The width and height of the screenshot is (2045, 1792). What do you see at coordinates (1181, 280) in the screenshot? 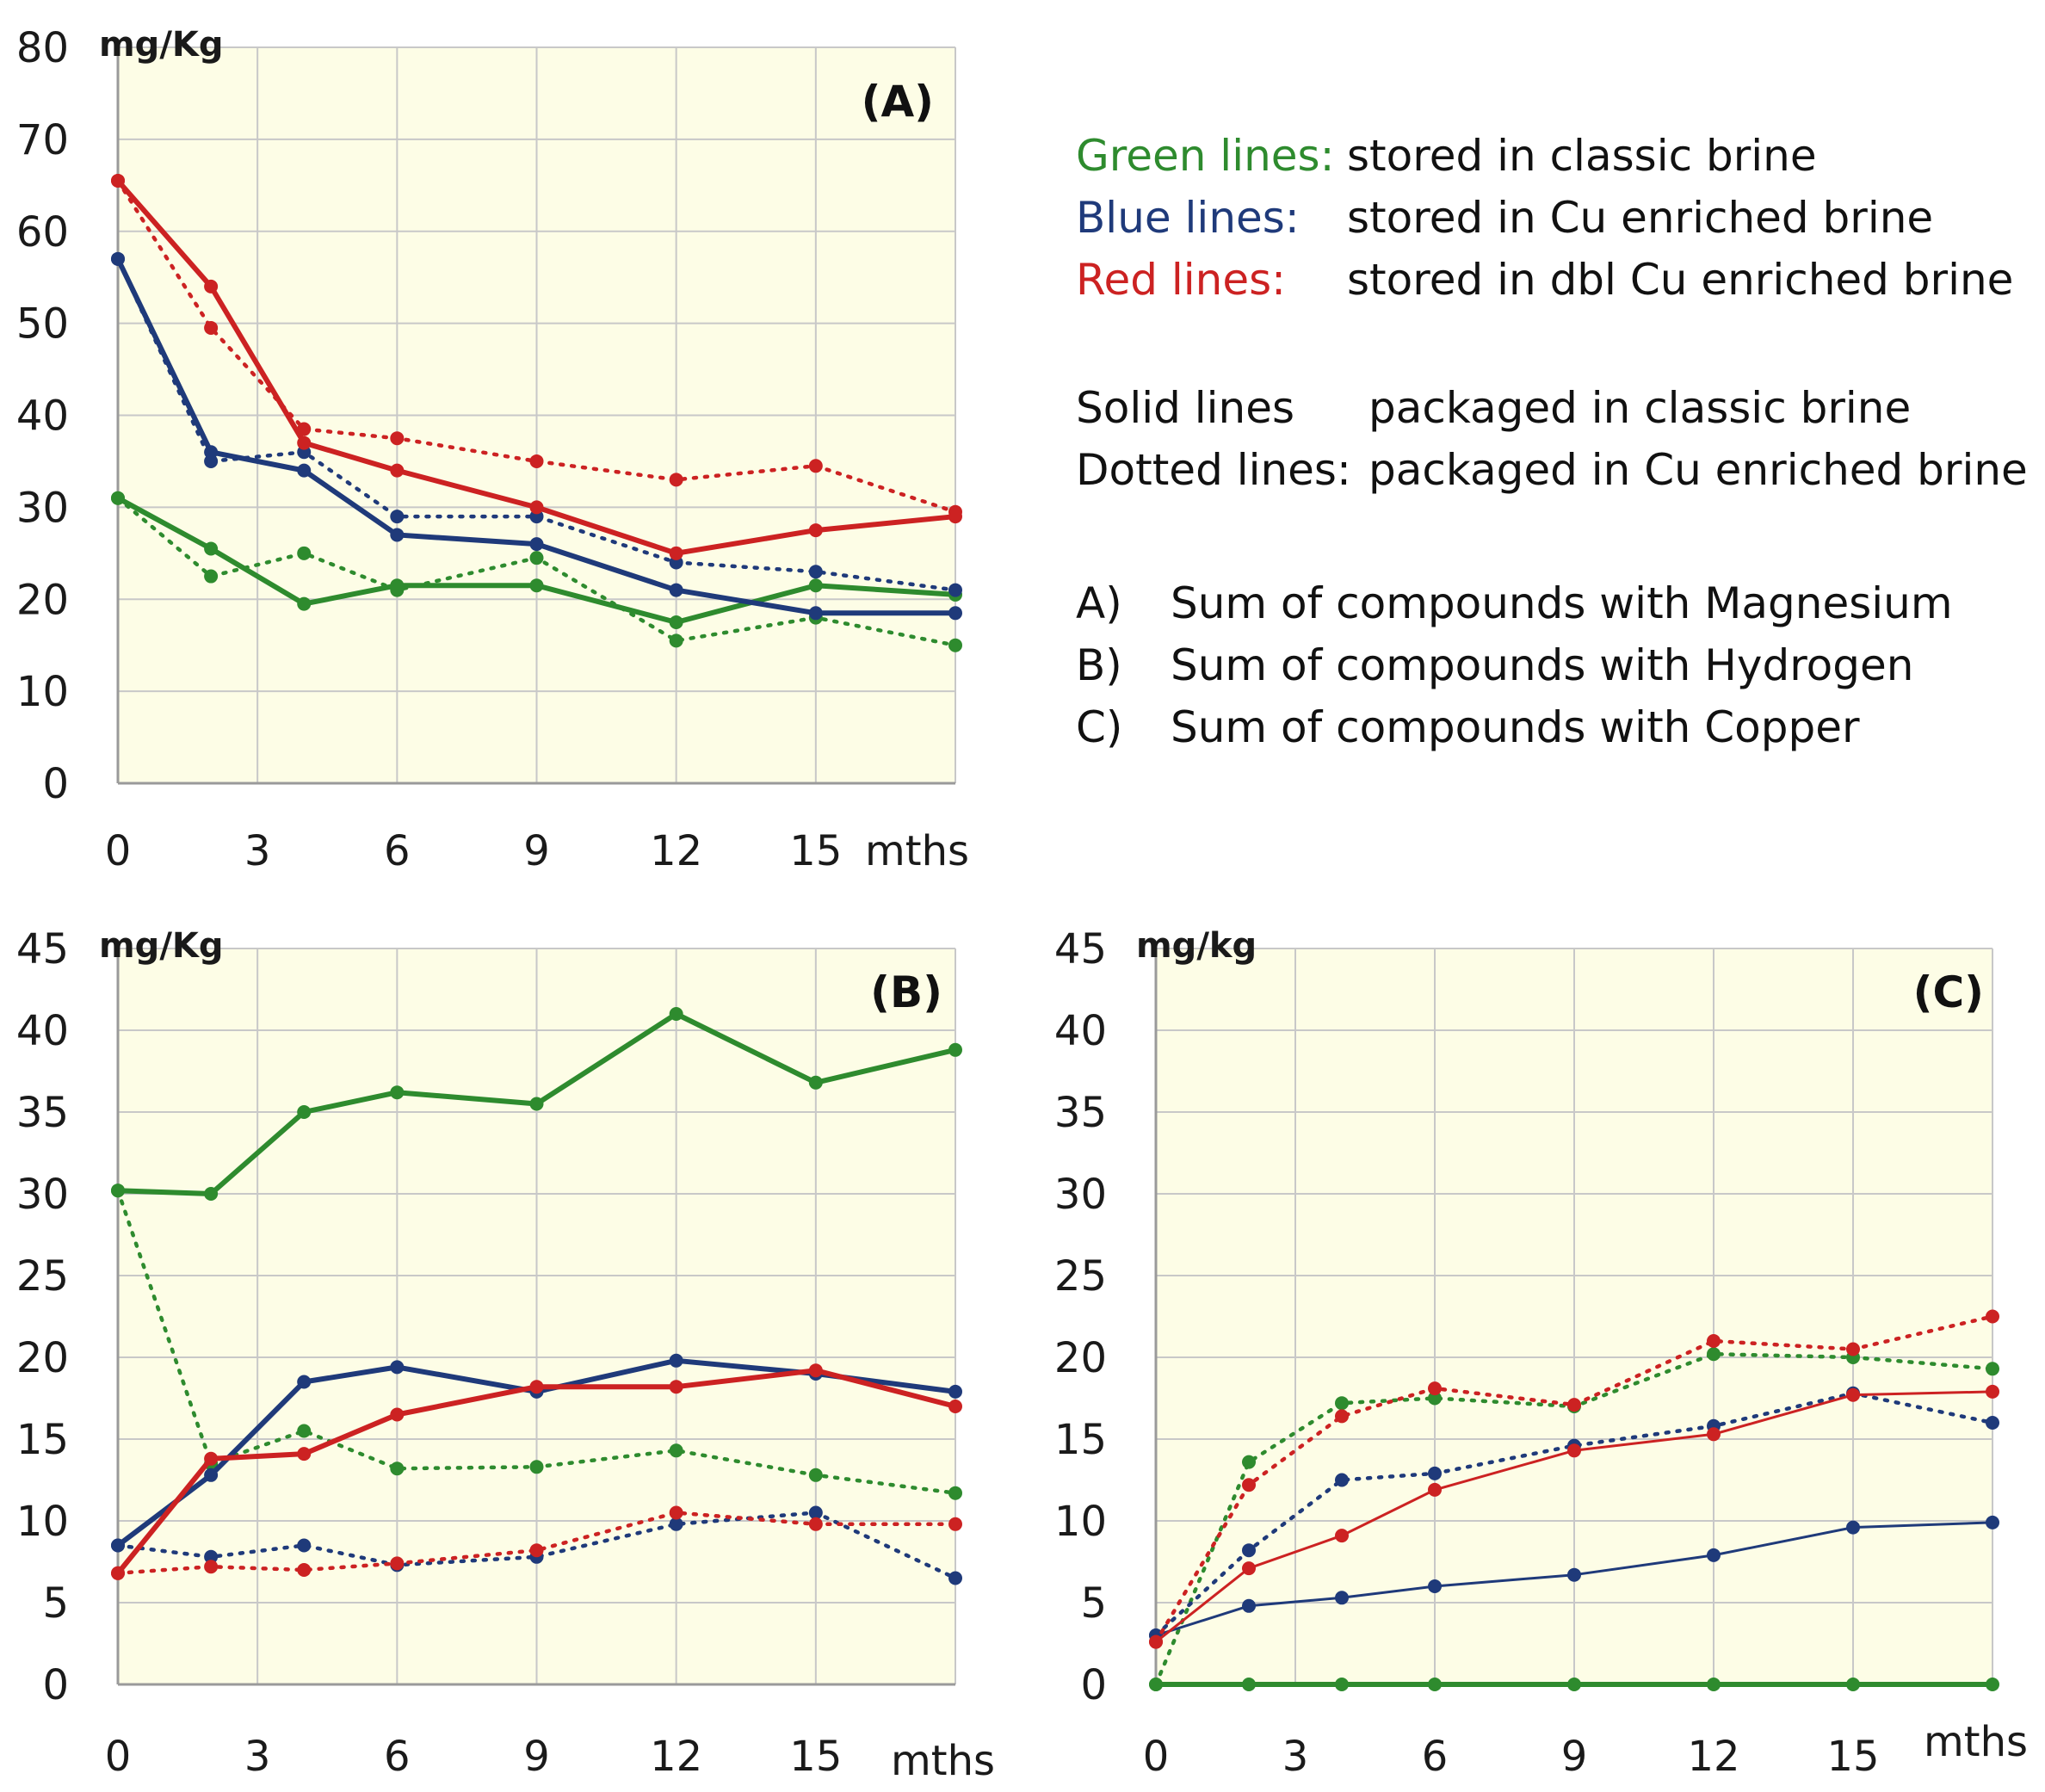
I see `legend-key-red: Red lines:` at bounding box center [1181, 280].